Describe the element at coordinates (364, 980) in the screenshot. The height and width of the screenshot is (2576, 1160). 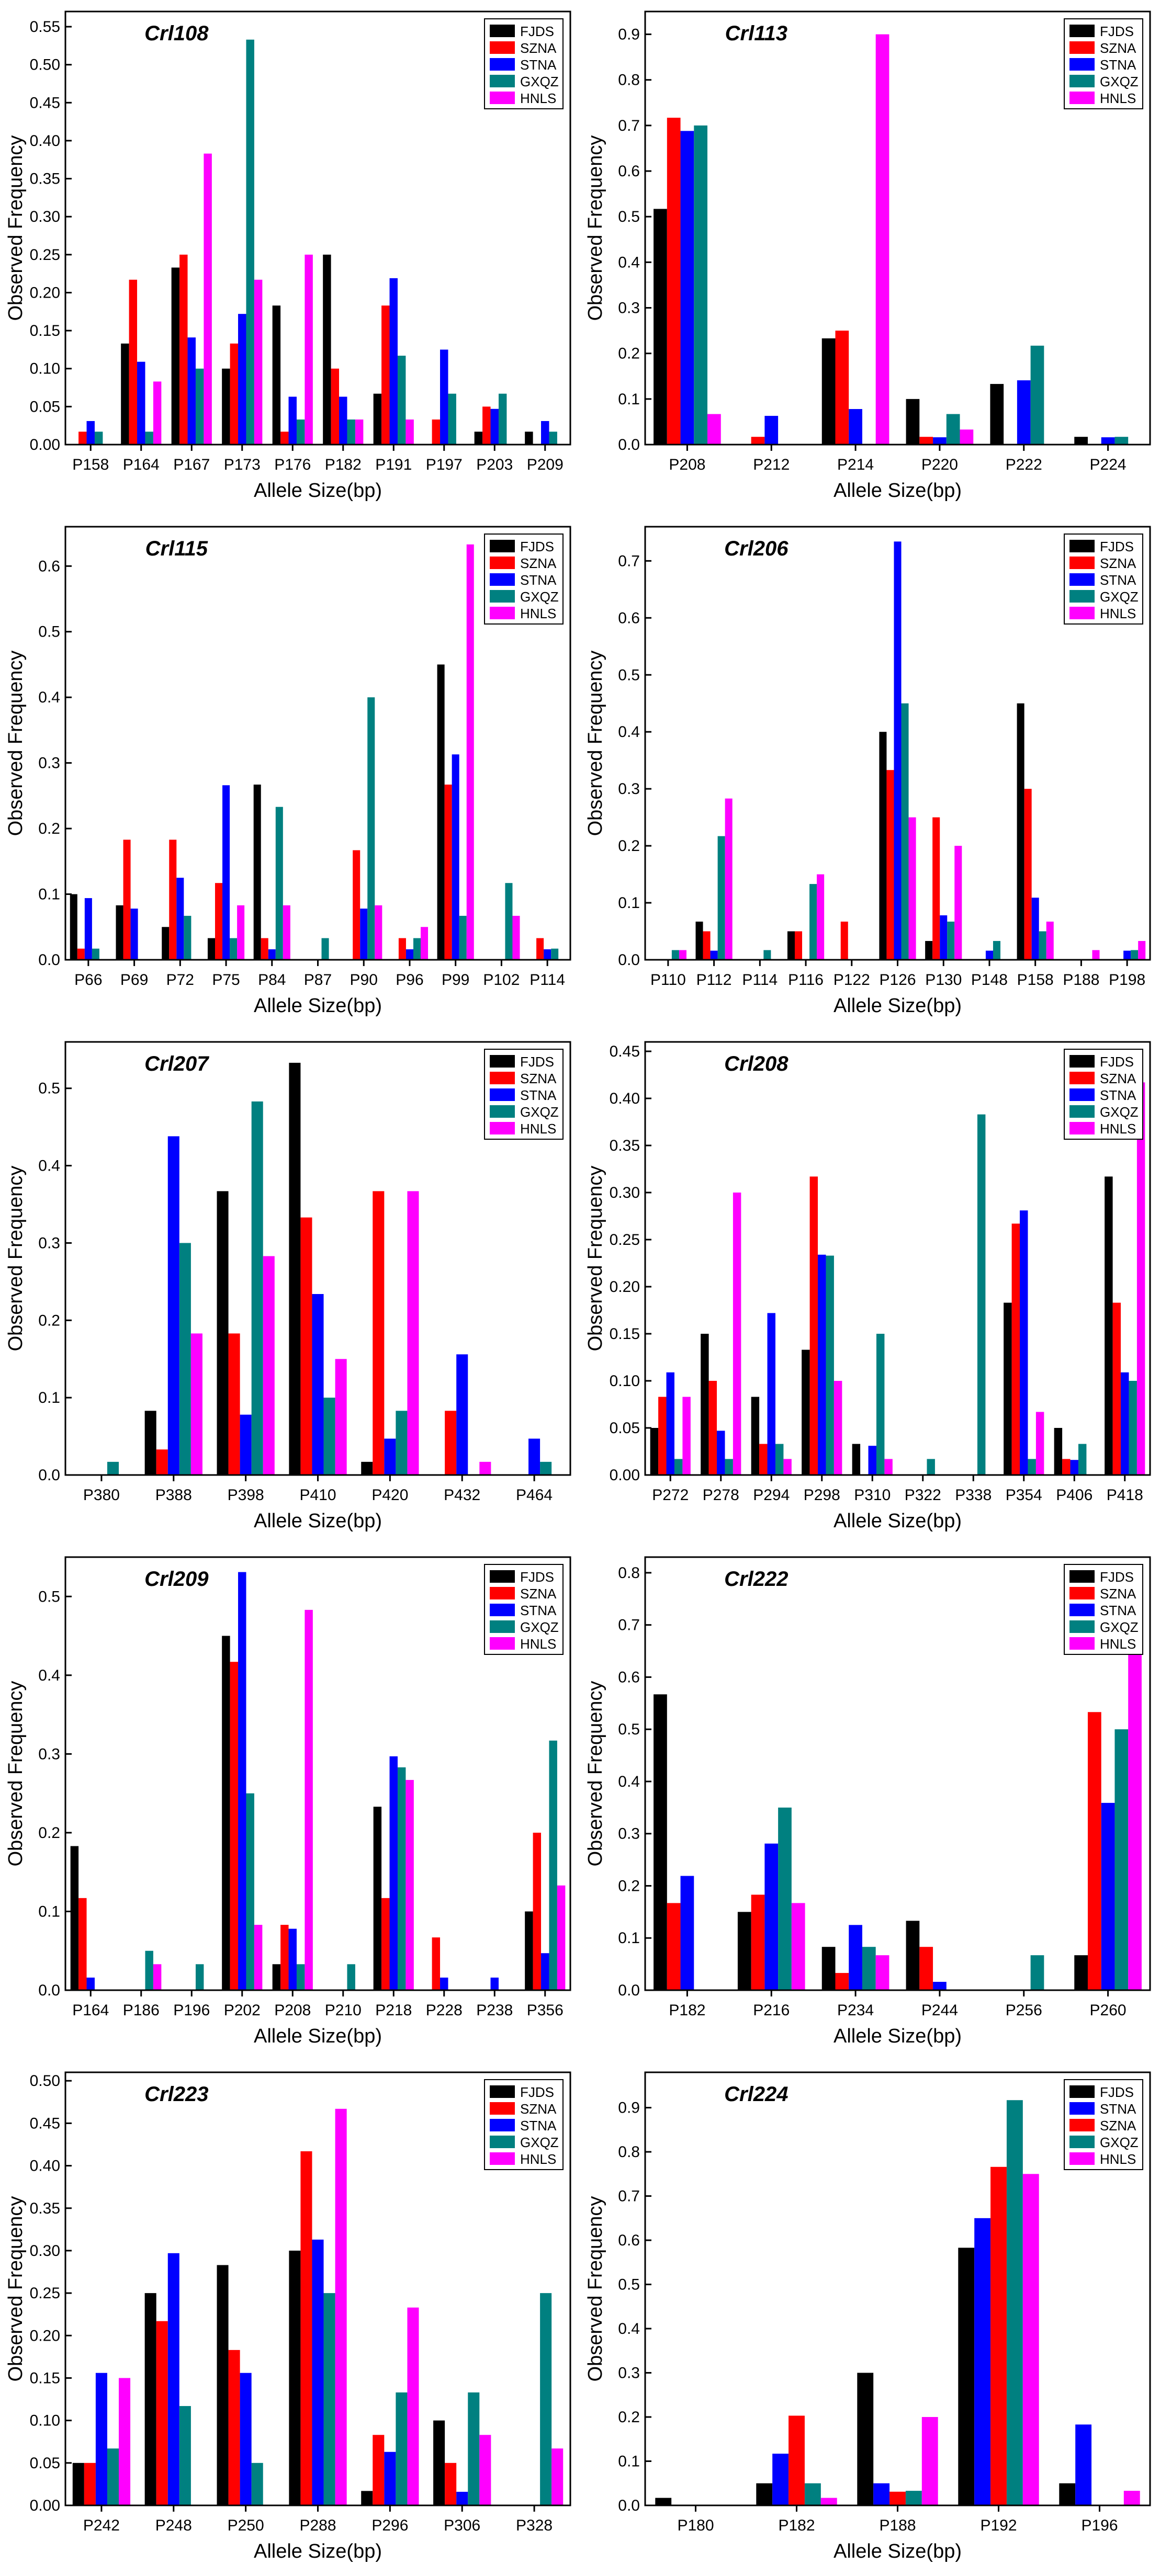
I see `x-tick-label: P90` at that location.